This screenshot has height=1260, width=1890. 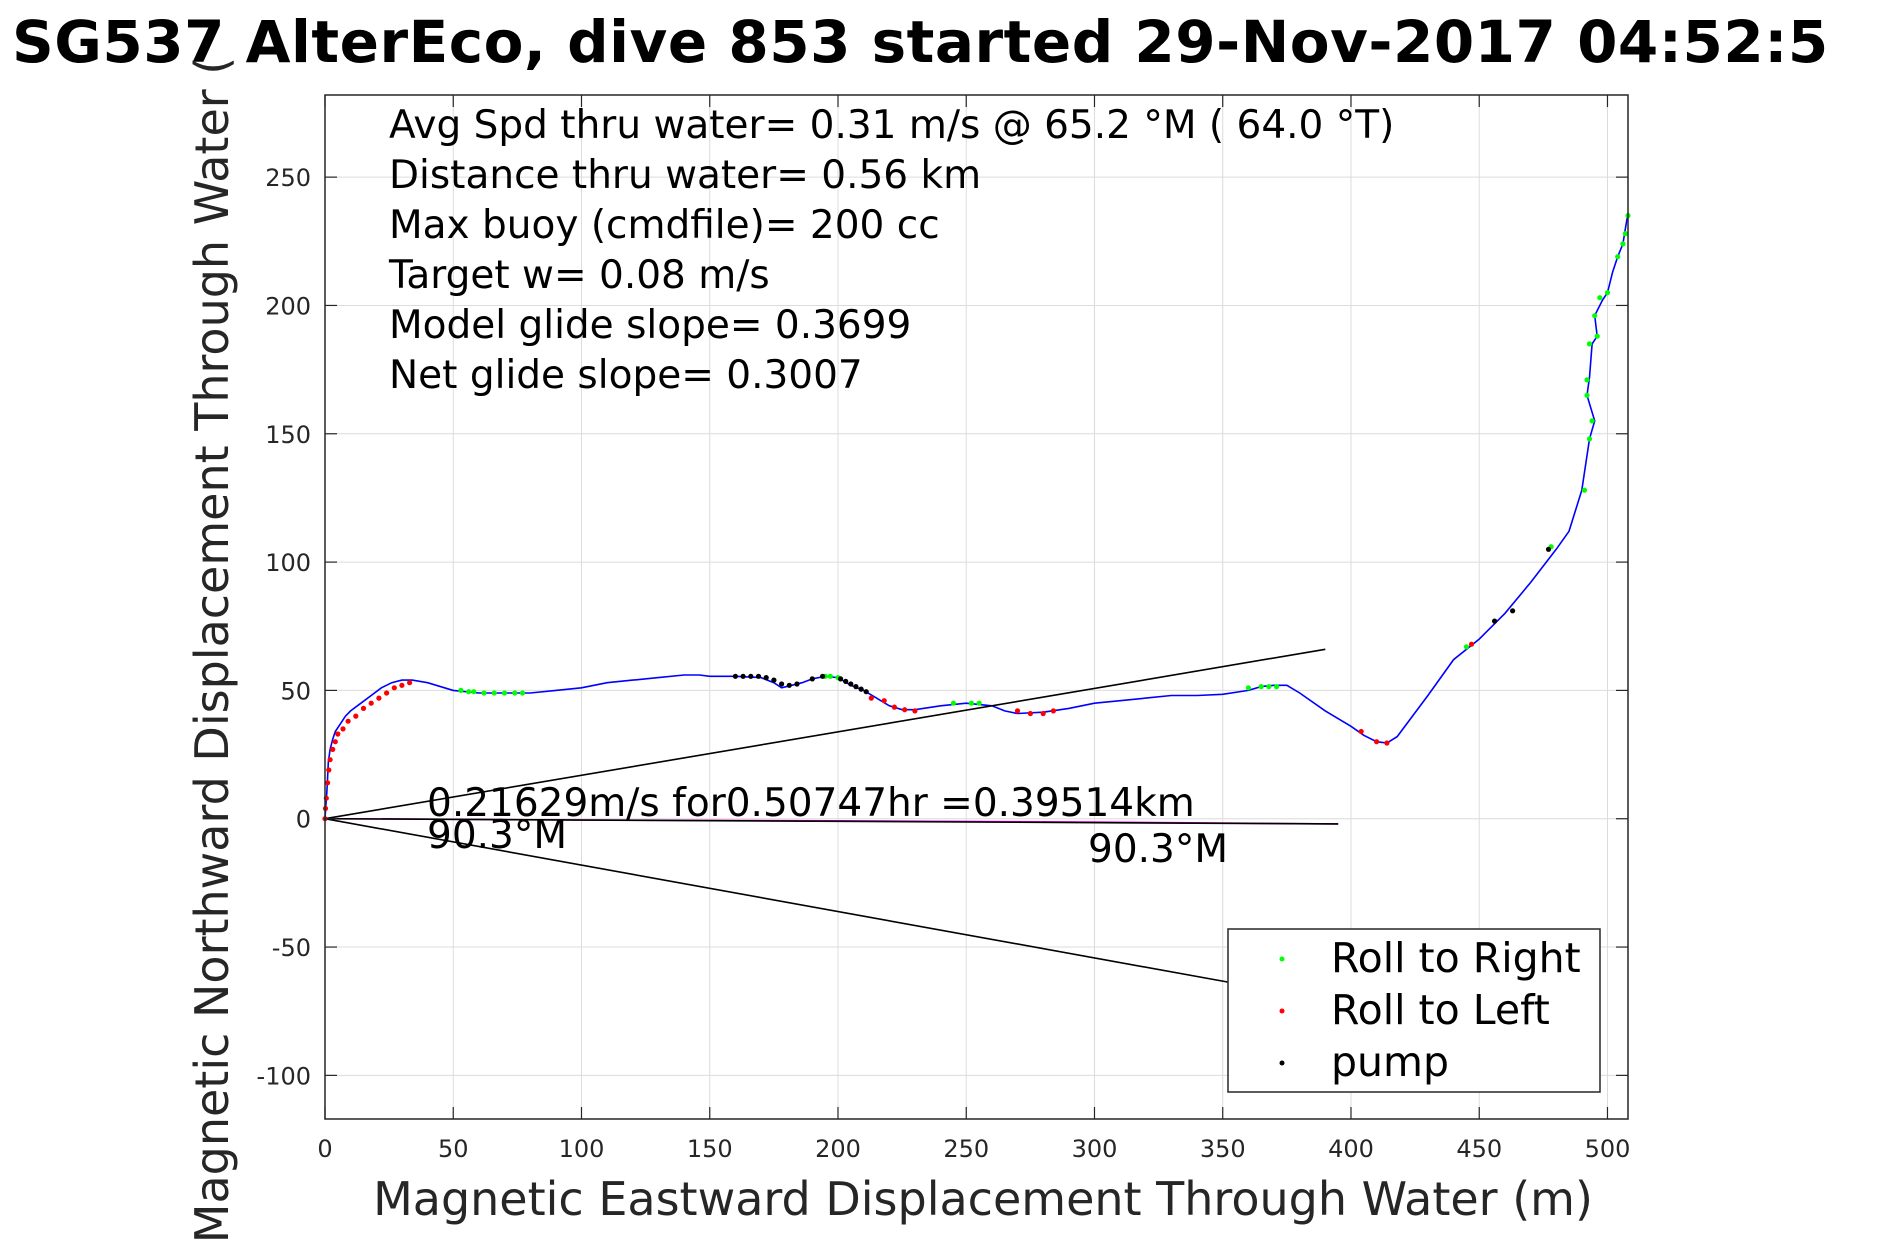 I want to click on x-tick-label-9: 450, so click(x=1479, y=1149).